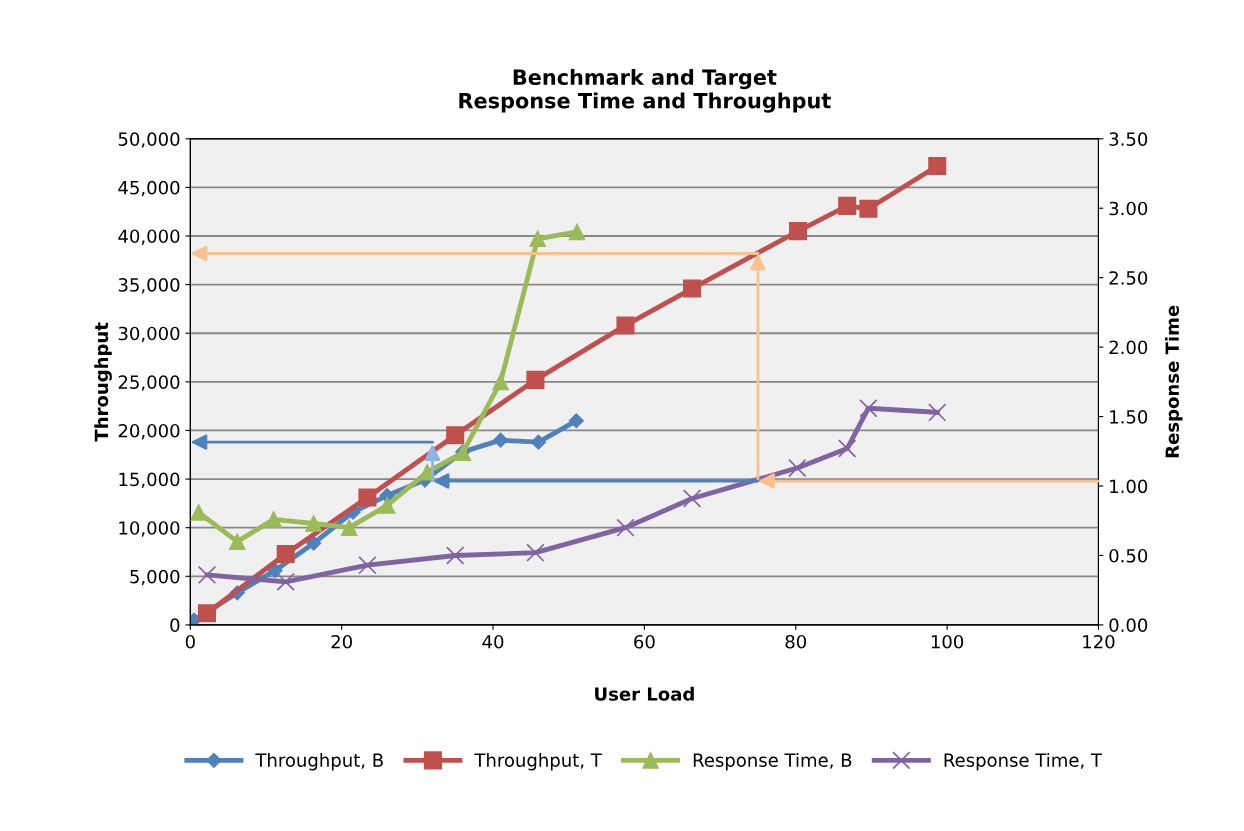  Describe the element at coordinates (1128, 208) in the screenshot. I see `y2-tick-label: 3.00` at that location.